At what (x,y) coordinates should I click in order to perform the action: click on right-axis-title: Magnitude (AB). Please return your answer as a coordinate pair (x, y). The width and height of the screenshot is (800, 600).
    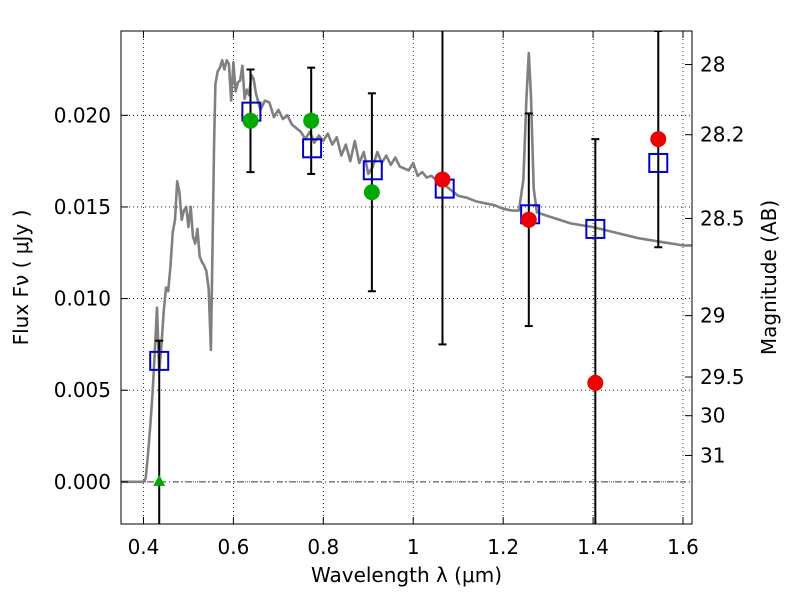
    Looking at the image, I should click on (769, 277).